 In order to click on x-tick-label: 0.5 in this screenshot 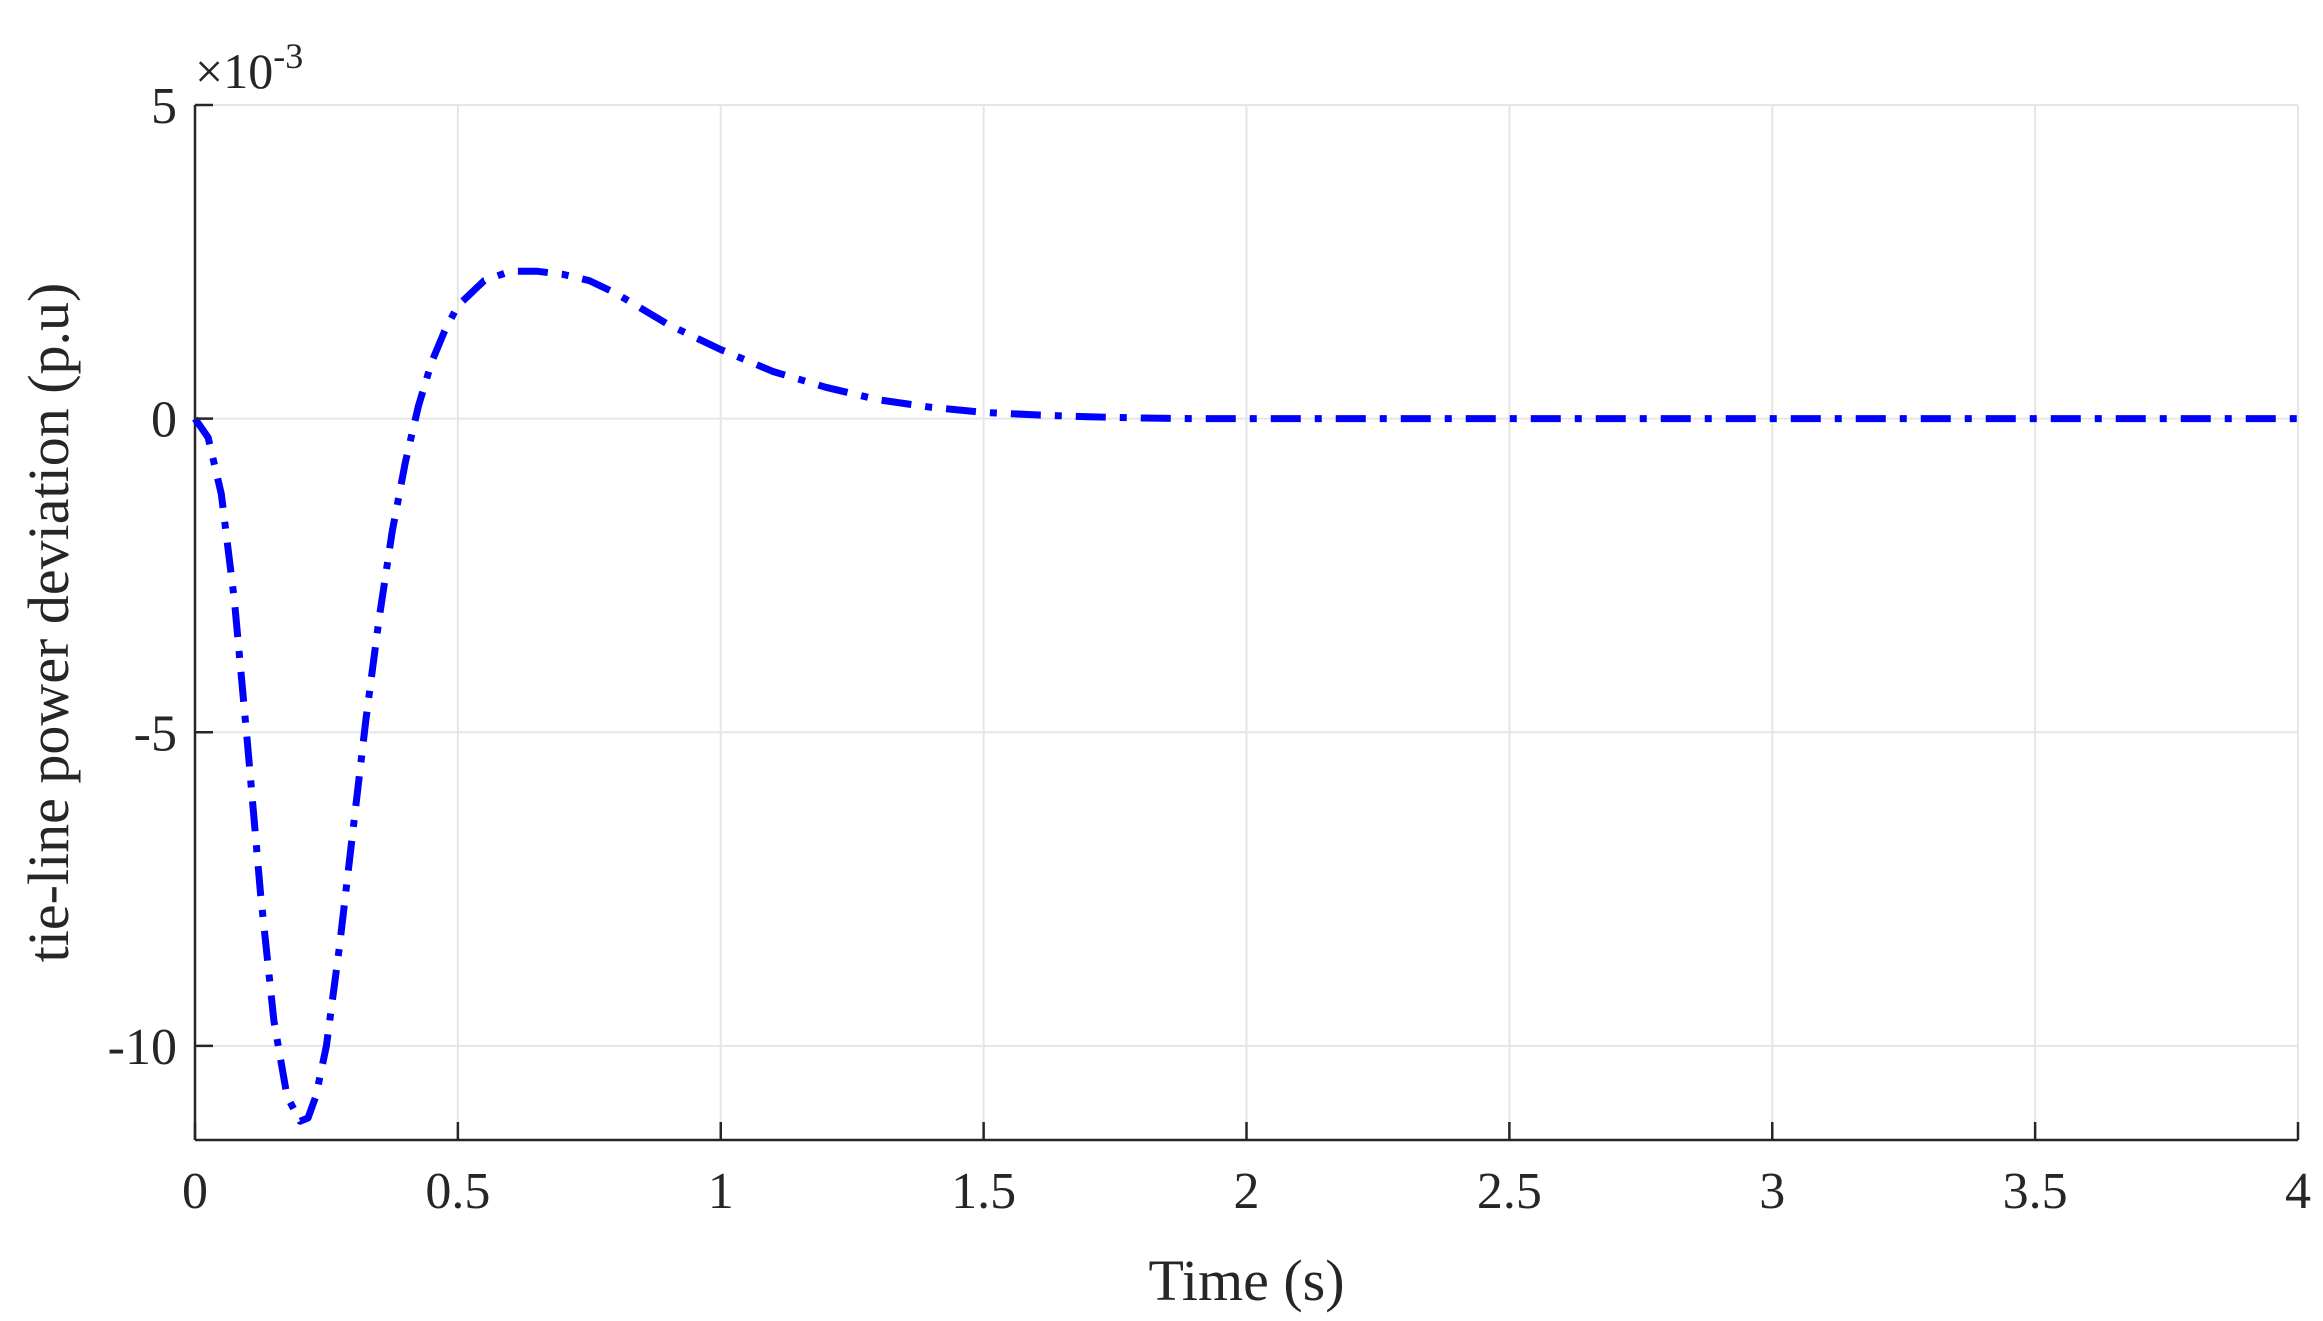, I will do `click(457, 1191)`.